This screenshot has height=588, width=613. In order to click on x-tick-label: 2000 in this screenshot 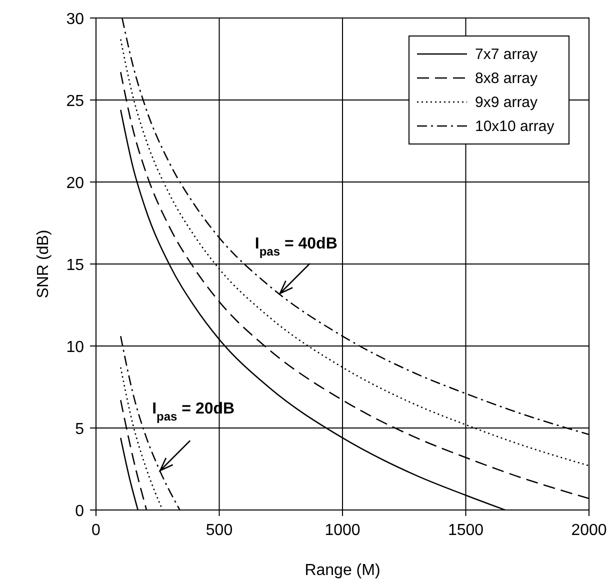, I will do `click(589, 530)`.